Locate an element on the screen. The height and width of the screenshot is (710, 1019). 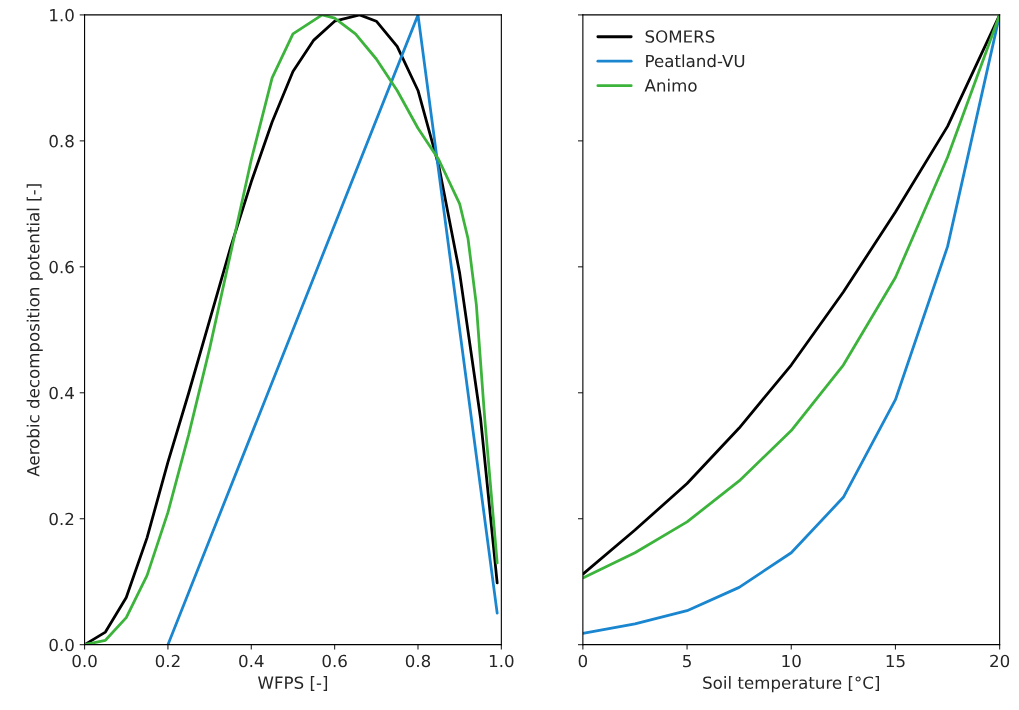
x-tick-label: 10 is located at coordinates (791, 661).